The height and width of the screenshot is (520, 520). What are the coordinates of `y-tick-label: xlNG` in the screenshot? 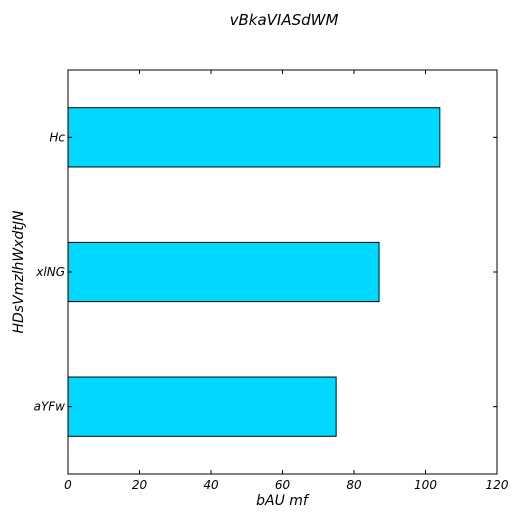 It's located at (50, 272).